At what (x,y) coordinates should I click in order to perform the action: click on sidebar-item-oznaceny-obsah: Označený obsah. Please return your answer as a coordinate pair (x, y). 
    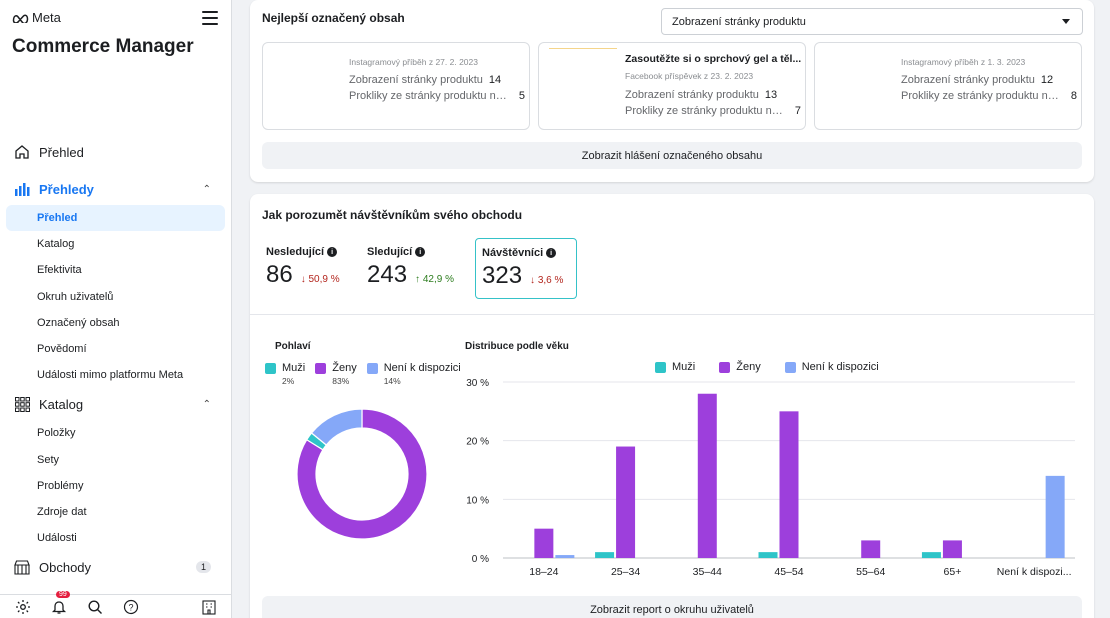
    Looking at the image, I should click on (78, 322).